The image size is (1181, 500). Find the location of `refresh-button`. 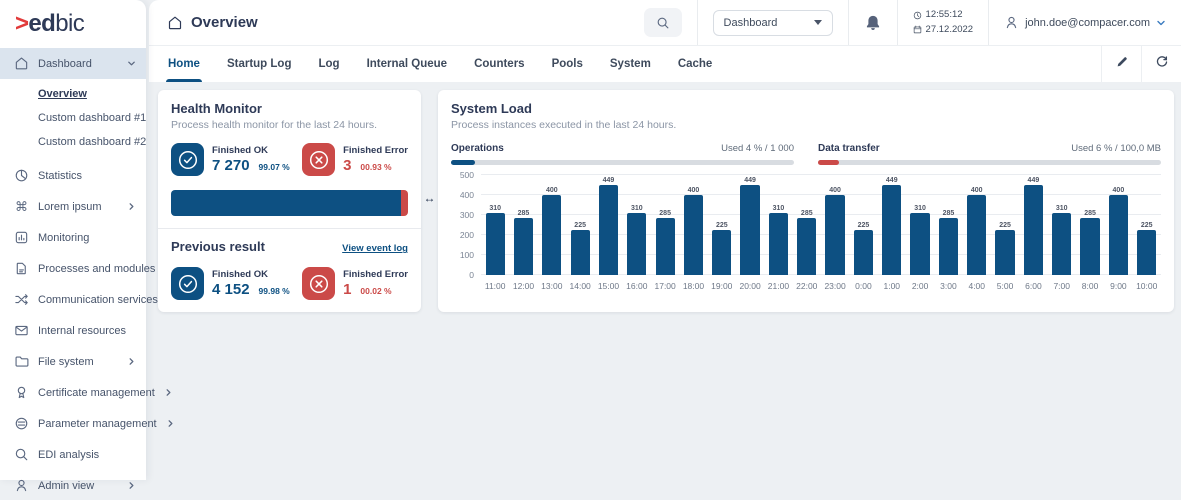

refresh-button is located at coordinates (1161, 64).